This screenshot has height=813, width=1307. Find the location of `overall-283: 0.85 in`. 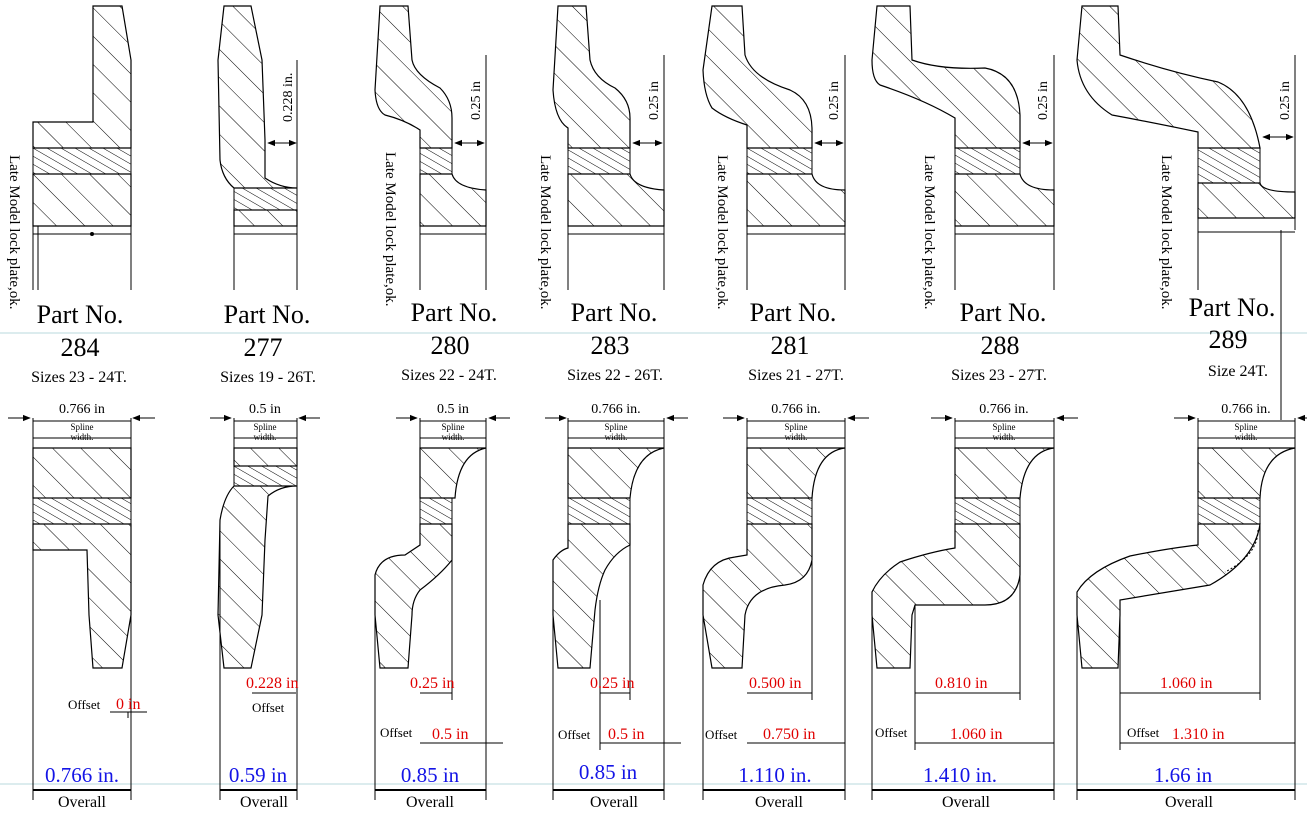

overall-283: 0.85 in is located at coordinates (608, 772).